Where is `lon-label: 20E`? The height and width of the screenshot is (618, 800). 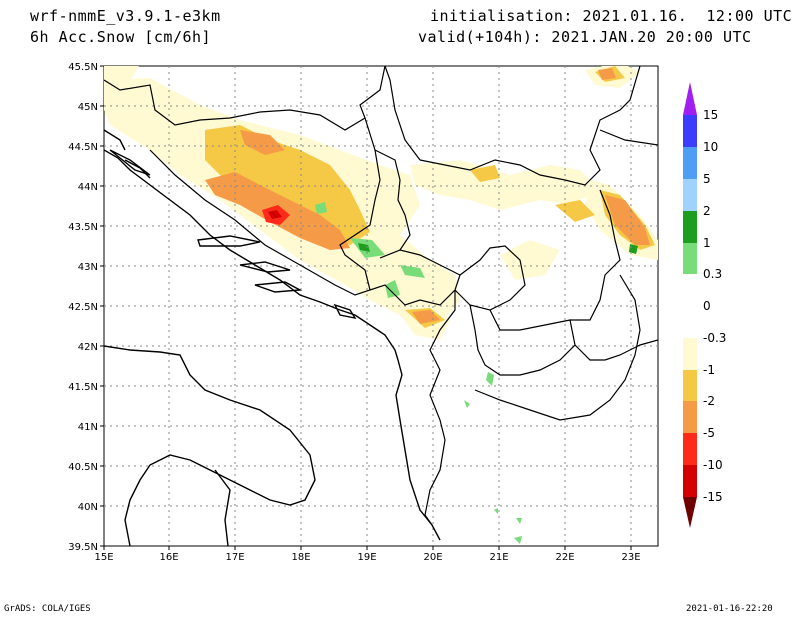
lon-label: 20E is located at coordinates (432, 557).